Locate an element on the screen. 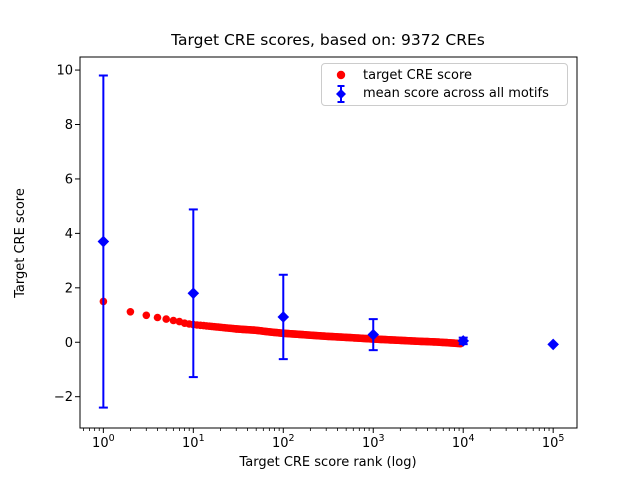  x-tick-label: 10² is located at coordinates (283, 442).